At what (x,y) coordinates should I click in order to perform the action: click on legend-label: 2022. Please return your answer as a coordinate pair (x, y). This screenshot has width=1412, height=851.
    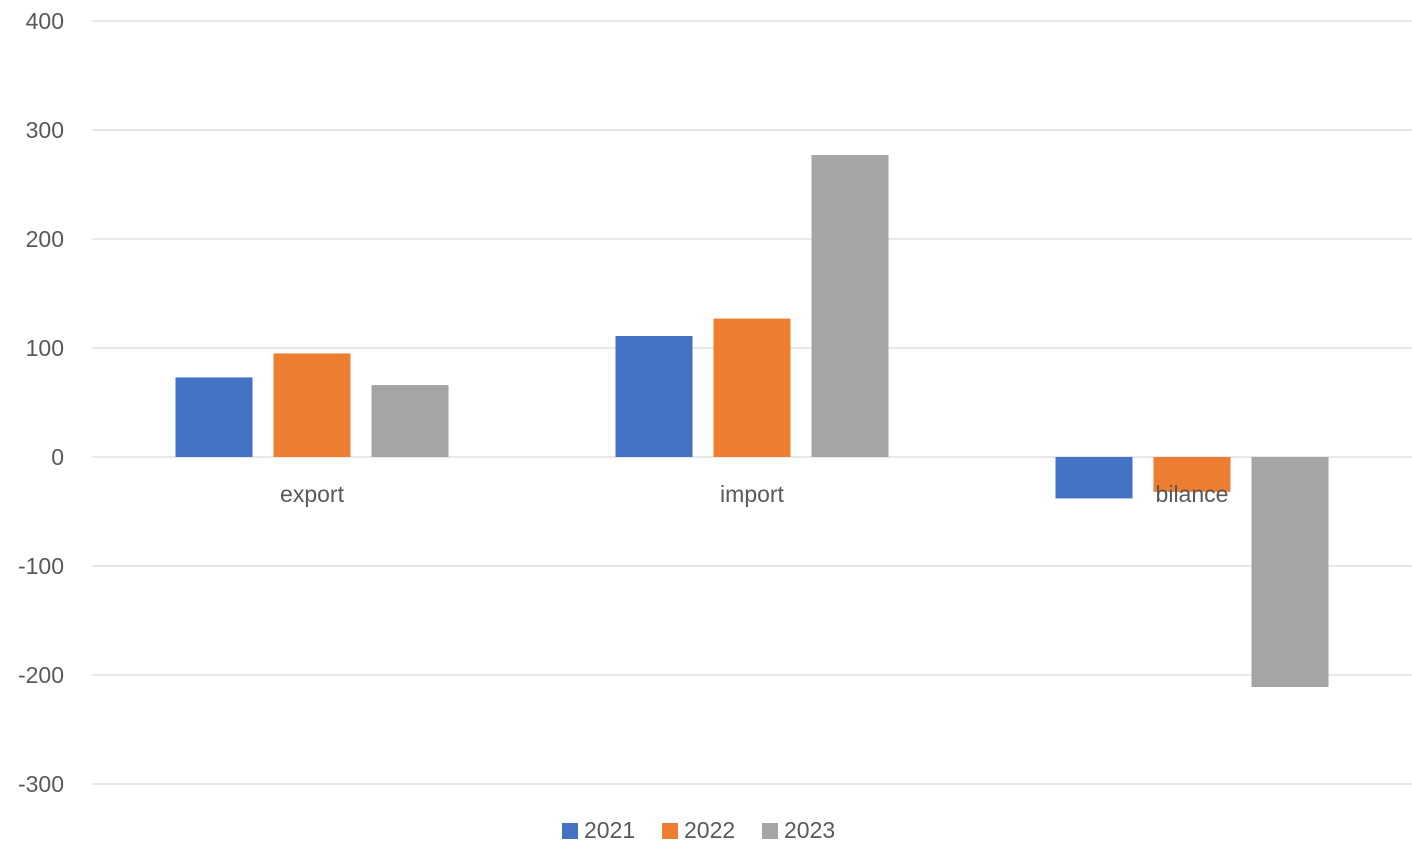
    Looking at the image, I should click on (709, 830).